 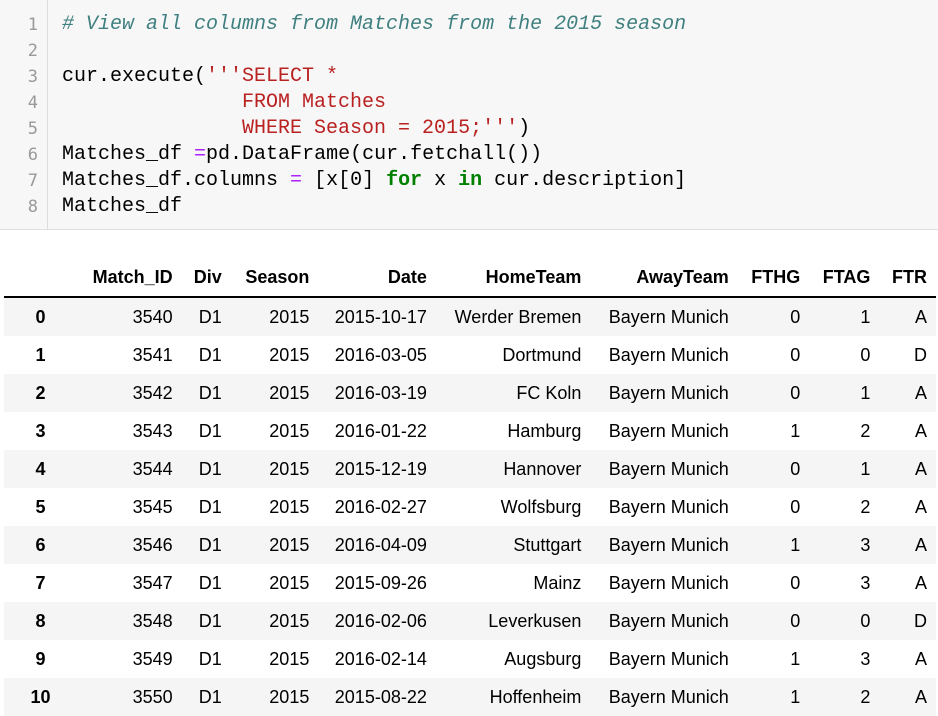 What do you see at coordinates (380, 544) in the screenshot?
I see `table-cell: 2016-04-09` at bounding box center [380, 544].